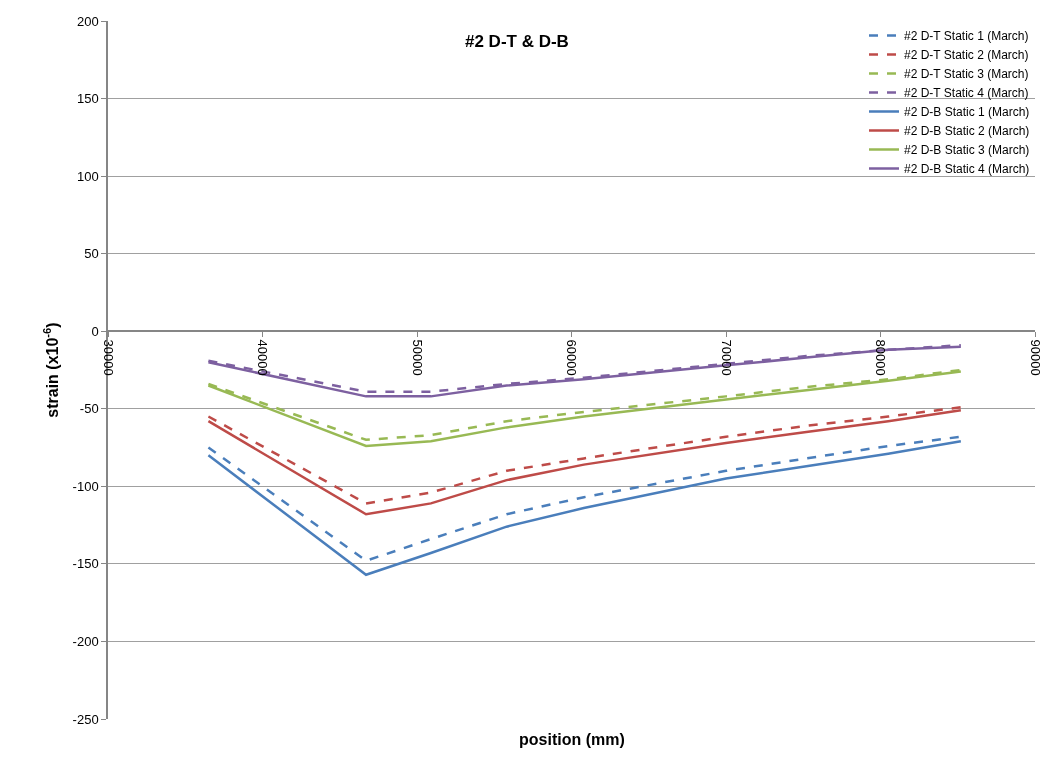  I want to click on y-tick-label: 100, so click(87, 176).